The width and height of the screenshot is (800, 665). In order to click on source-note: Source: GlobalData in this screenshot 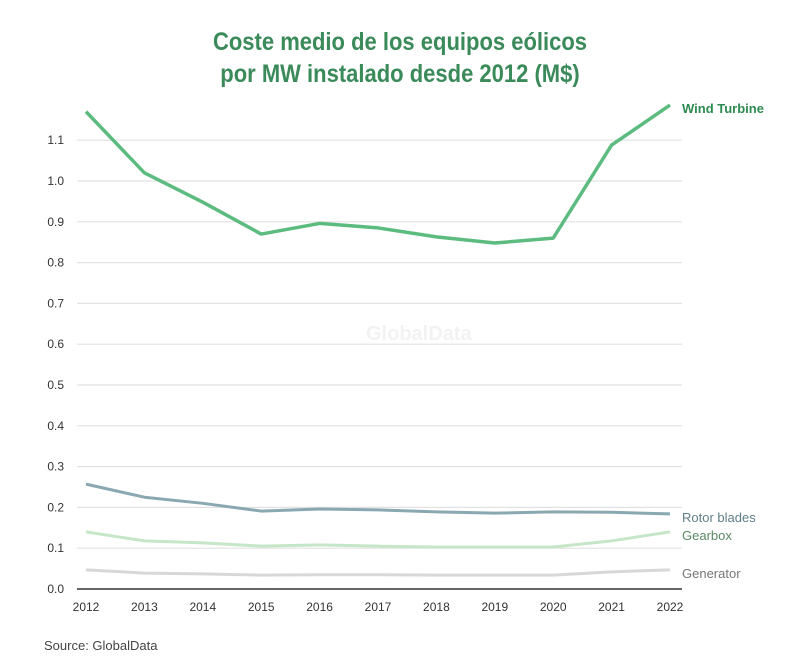, I will do `click(101, 645)`.